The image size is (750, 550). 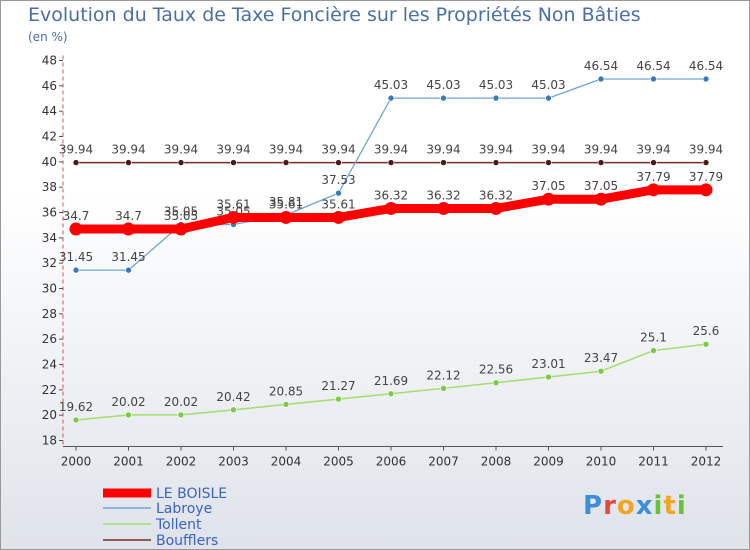 What do you see at coordinates (49, 187) in the screenshot?
I see `y-tick-label: 38` at bounding box center [49, 187].